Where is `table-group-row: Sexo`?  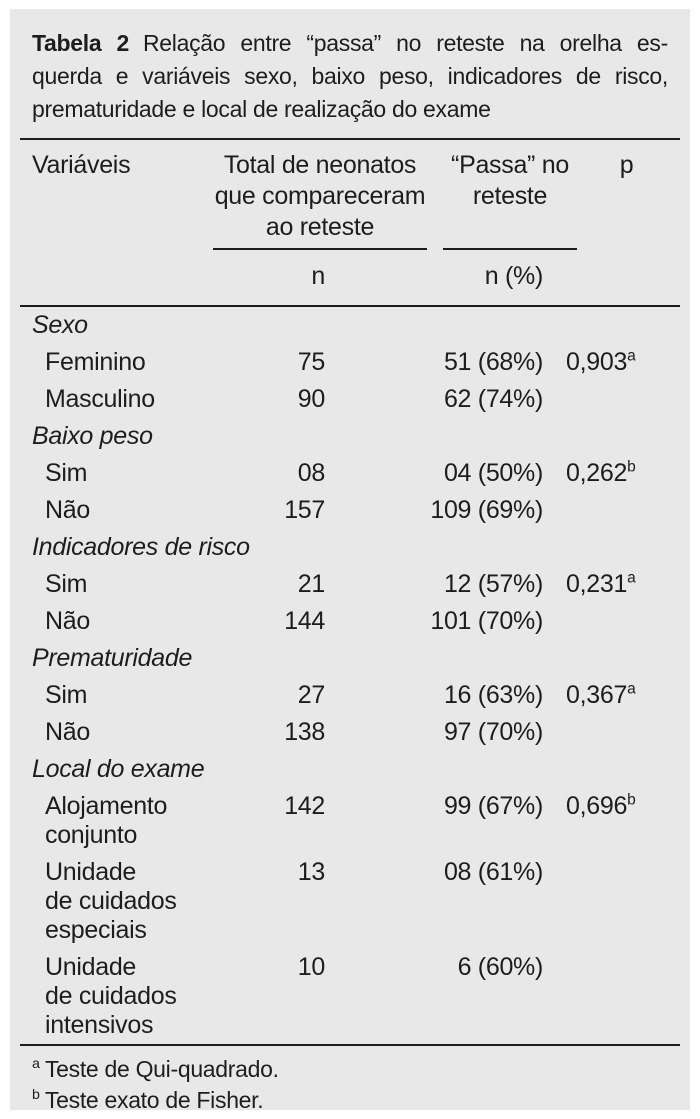
table-group-row: Sexo is located at coordinates (350, 325).